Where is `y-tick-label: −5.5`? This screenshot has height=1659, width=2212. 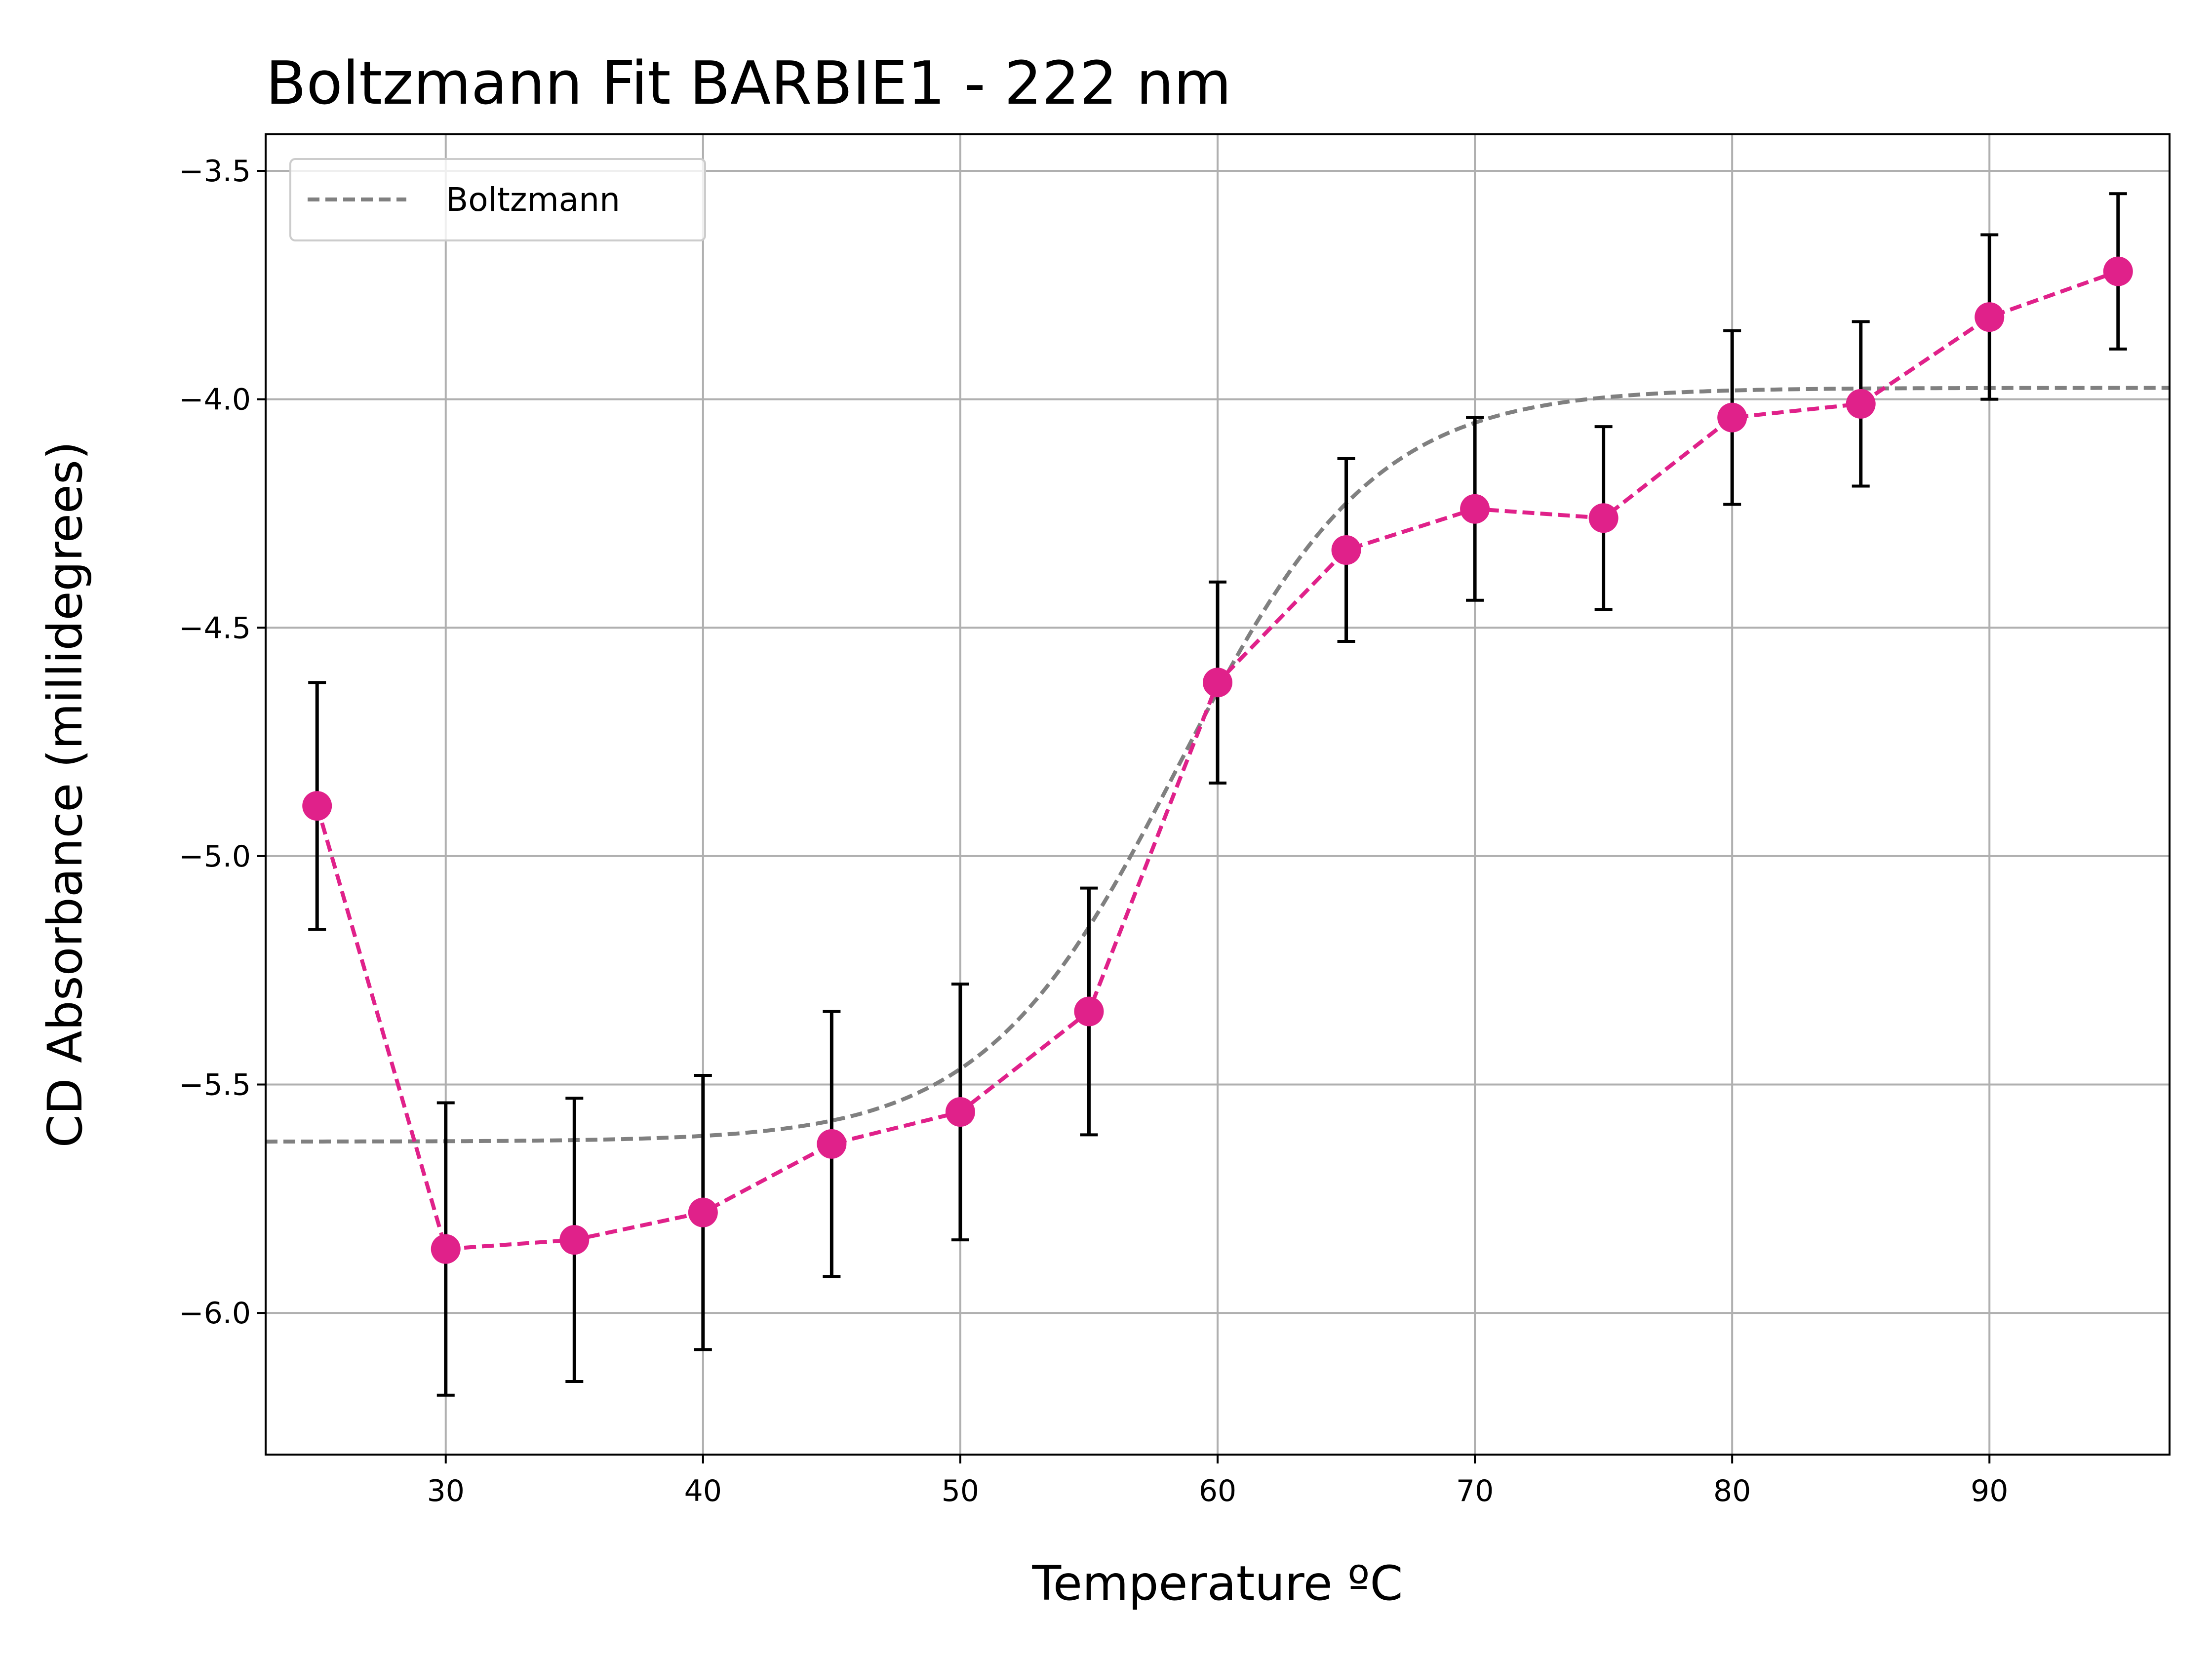 y-tick-label: −5.5 is located at coordinates (215, 1085).